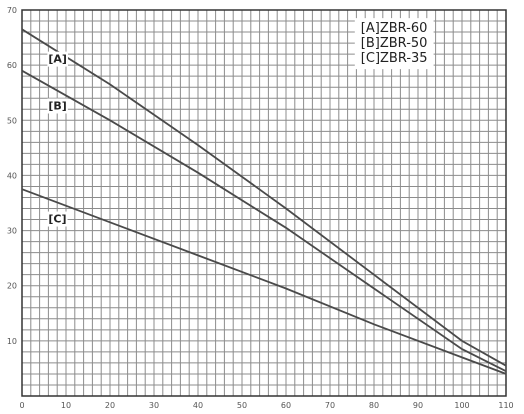 Image resolution: width=524 pixels, height=414 pixels. I want to click on x-tick-label: 0, so click(21, 405).